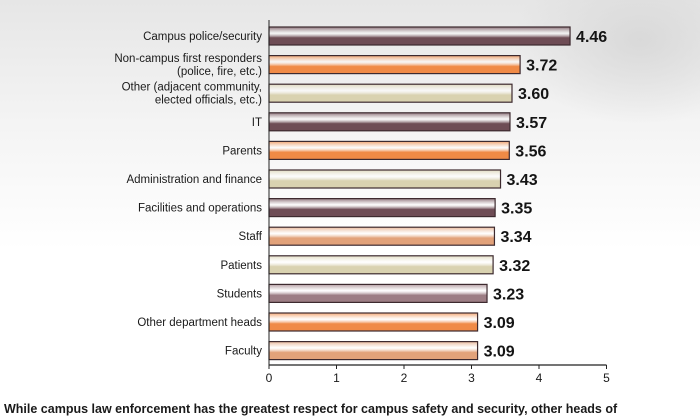 Image resolution: width=700 pixels, height=416 pixels. What do you see at coordinates (240, 294) in the screenshot?
I see `category-label: Students` at bounding box center [240, 294].